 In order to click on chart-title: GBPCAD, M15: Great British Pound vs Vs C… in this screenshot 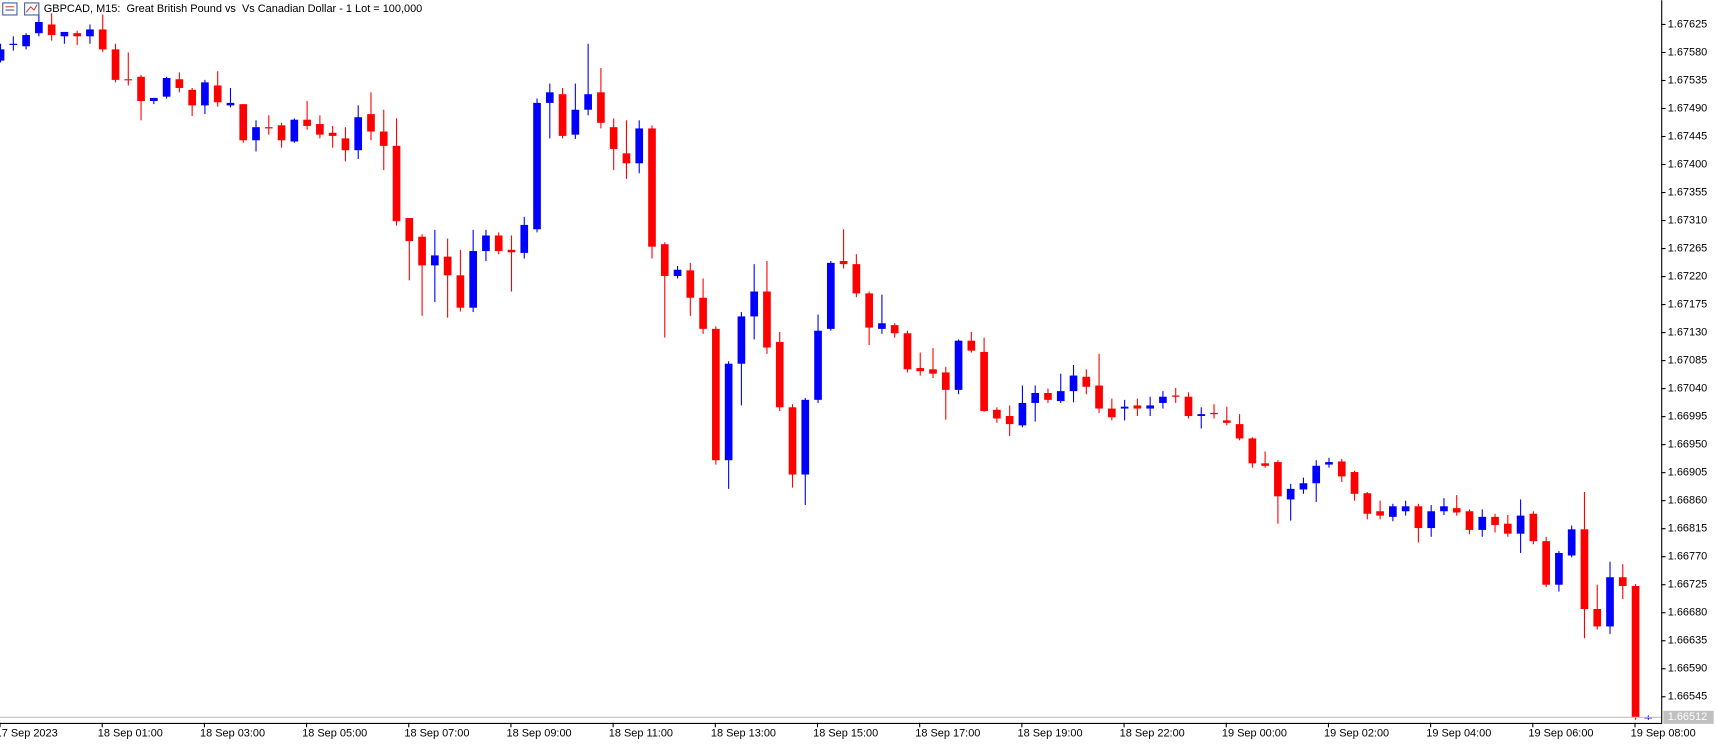, I will do `click(233, 9)`.